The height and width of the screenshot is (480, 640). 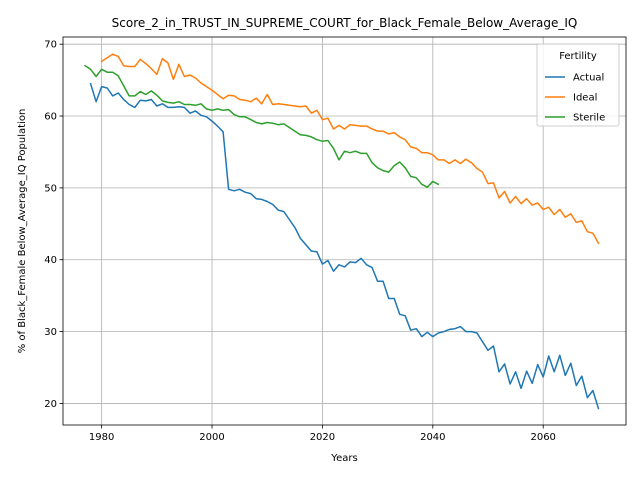 What do you see at coordinates (50, 260) in the screenshot?
I see `y-tick-label: 40` at bounding box center [50, 260].